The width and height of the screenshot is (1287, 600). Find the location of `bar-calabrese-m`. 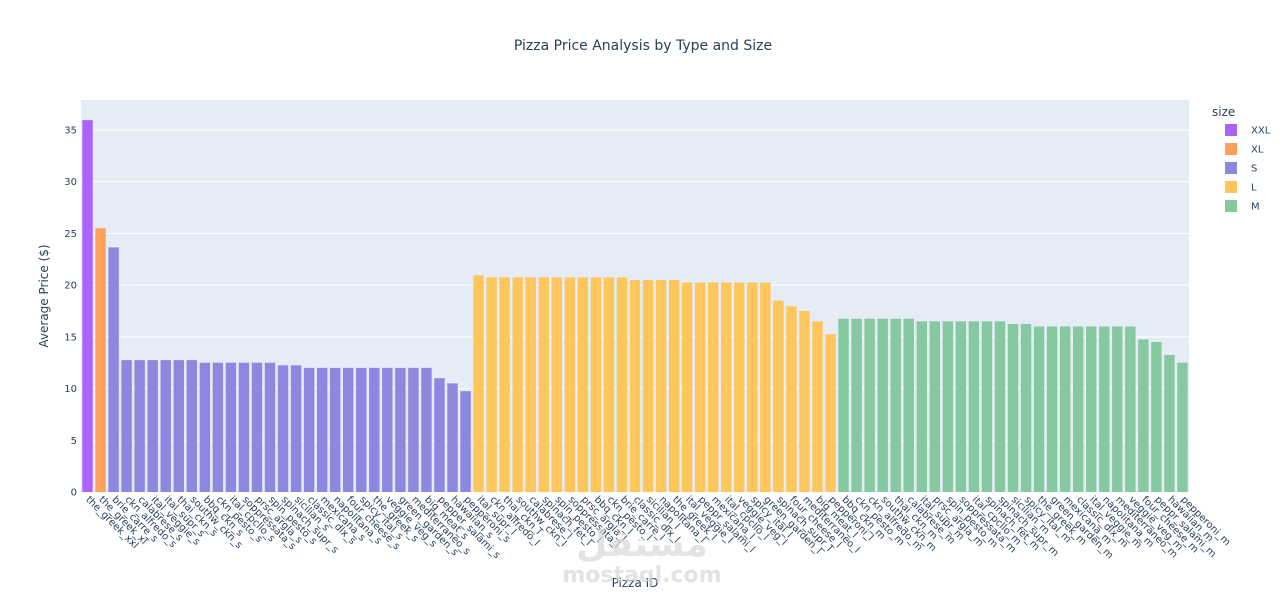

bar-calabrese-m is located at coordinates (908, 405).